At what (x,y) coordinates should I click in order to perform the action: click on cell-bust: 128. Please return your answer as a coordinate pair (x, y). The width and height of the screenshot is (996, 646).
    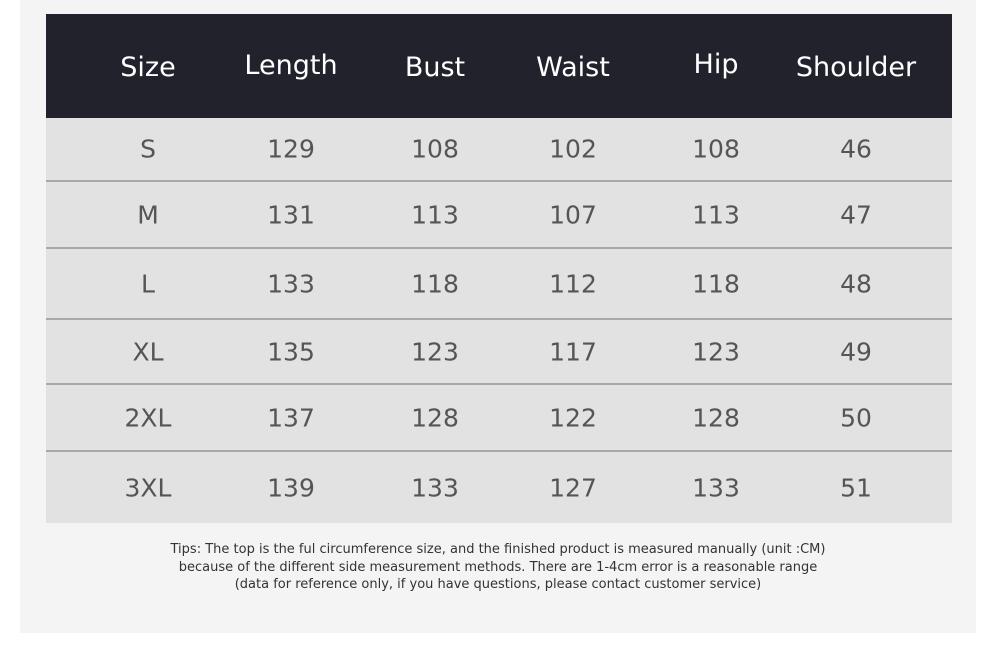
    Looking at the image, I should click on (435, 417).